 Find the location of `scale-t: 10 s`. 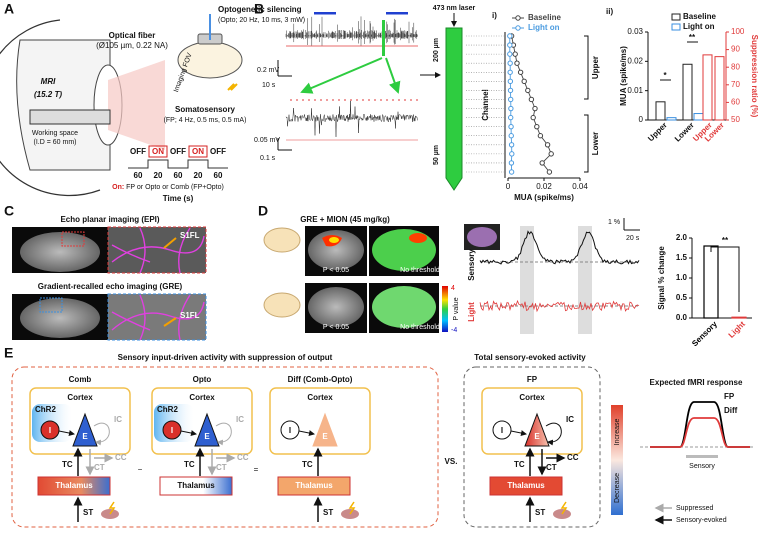

scale-t: 10 s is located at coordinates (269, 85).